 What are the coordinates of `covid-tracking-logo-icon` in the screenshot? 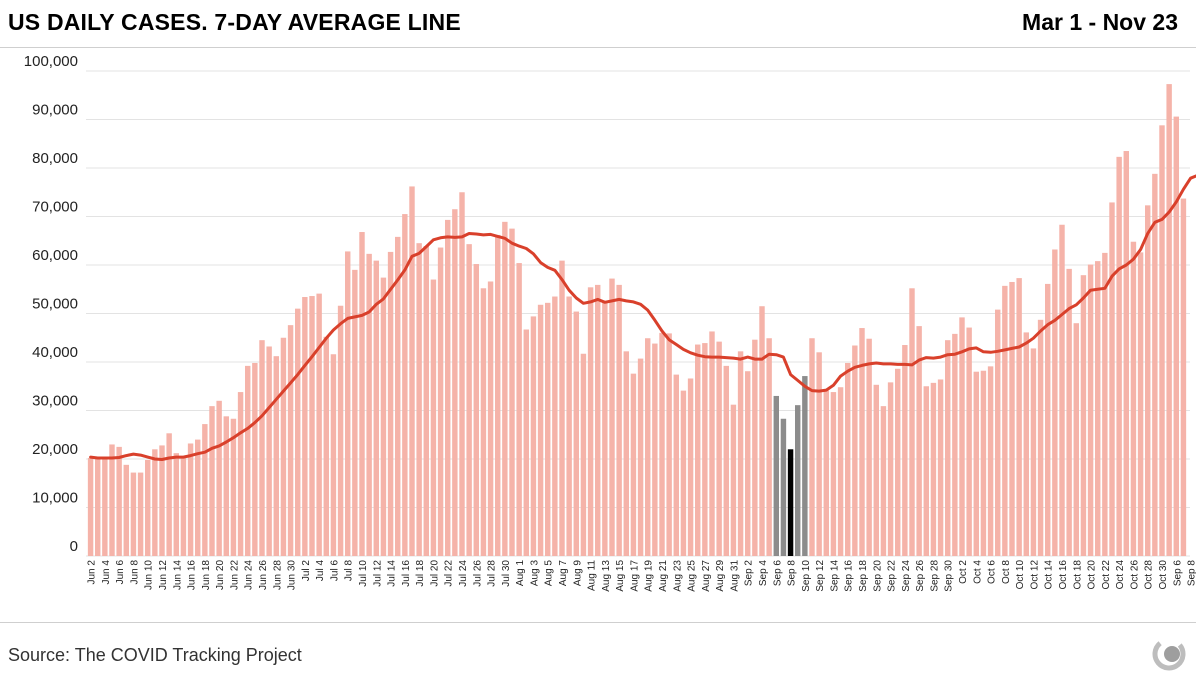 It's located at (1169, 654).